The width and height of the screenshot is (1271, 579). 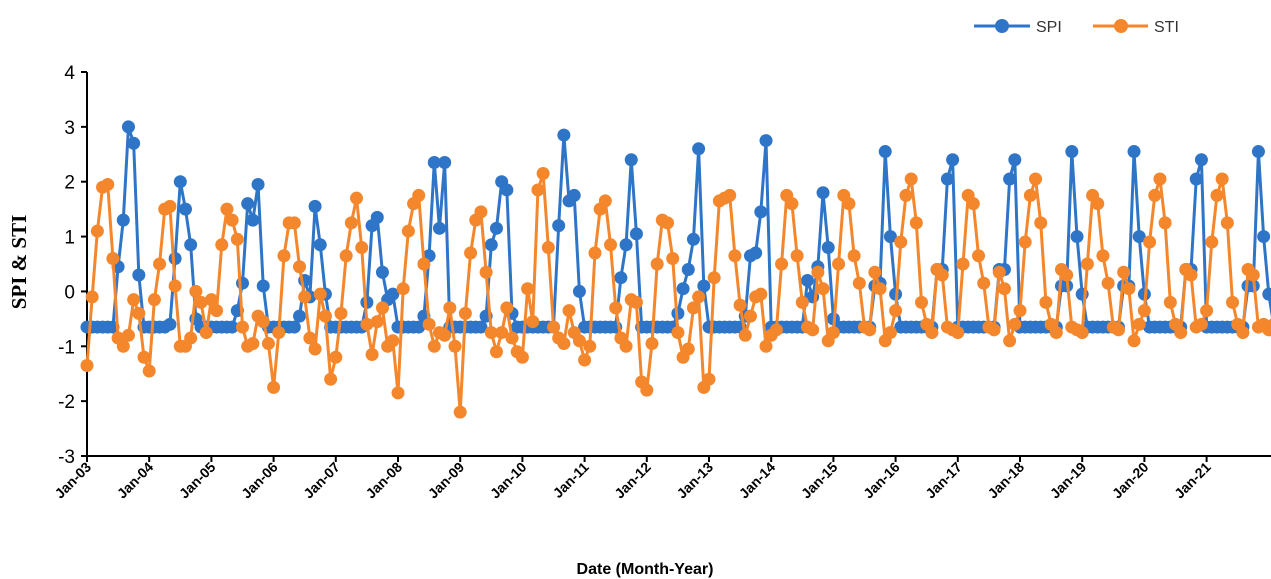 I want to click on x-tick-label: Jan-12, so click(x=632, y=480).